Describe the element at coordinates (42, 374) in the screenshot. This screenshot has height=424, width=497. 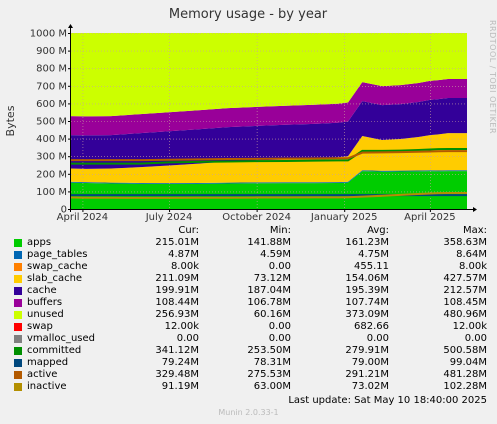
I see `legend-name: active` at that location.